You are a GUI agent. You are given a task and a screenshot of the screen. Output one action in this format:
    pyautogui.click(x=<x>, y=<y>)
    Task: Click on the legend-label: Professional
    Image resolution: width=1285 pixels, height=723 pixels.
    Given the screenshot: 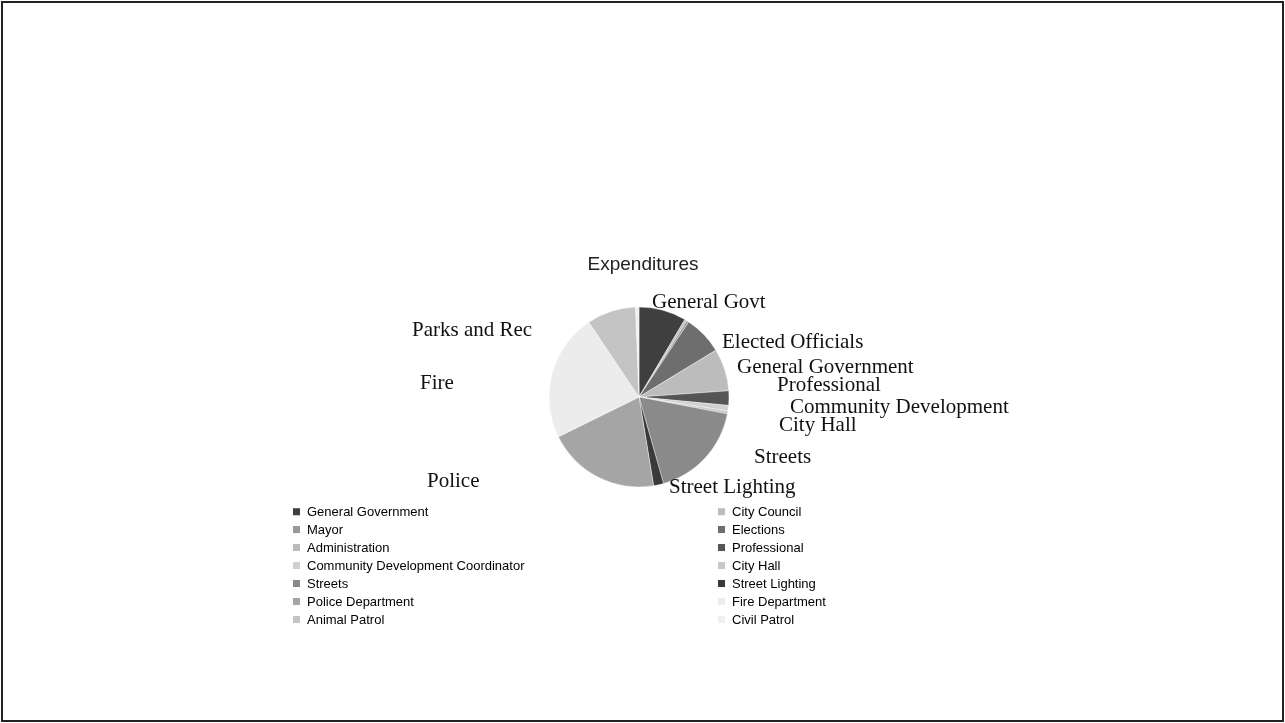 What is the action you would take?
    pyautogui.click(x=768, y=547)
    